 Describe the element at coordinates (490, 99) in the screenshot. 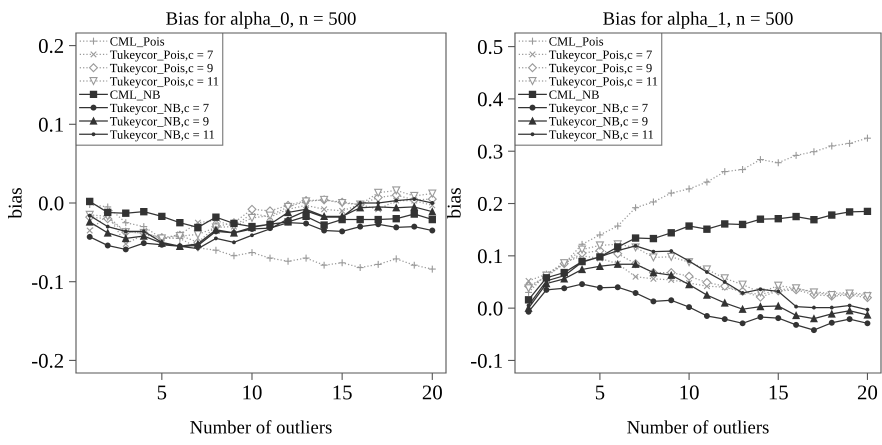

I see `y-tick-label: 0.4` at that location.